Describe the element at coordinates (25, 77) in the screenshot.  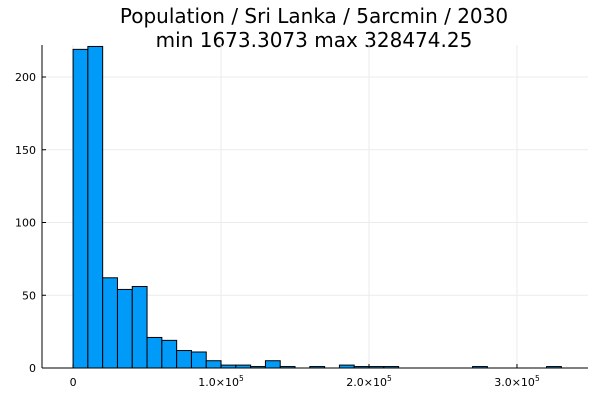
I see `y-tick-label: 200` at that location.